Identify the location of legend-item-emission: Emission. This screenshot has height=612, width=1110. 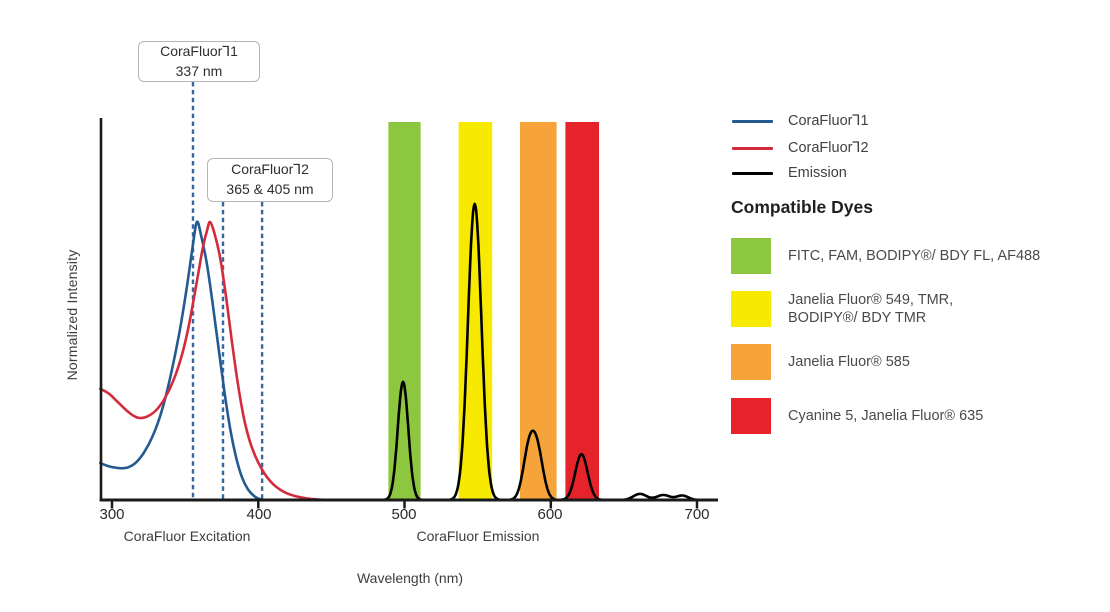
(789, 173).